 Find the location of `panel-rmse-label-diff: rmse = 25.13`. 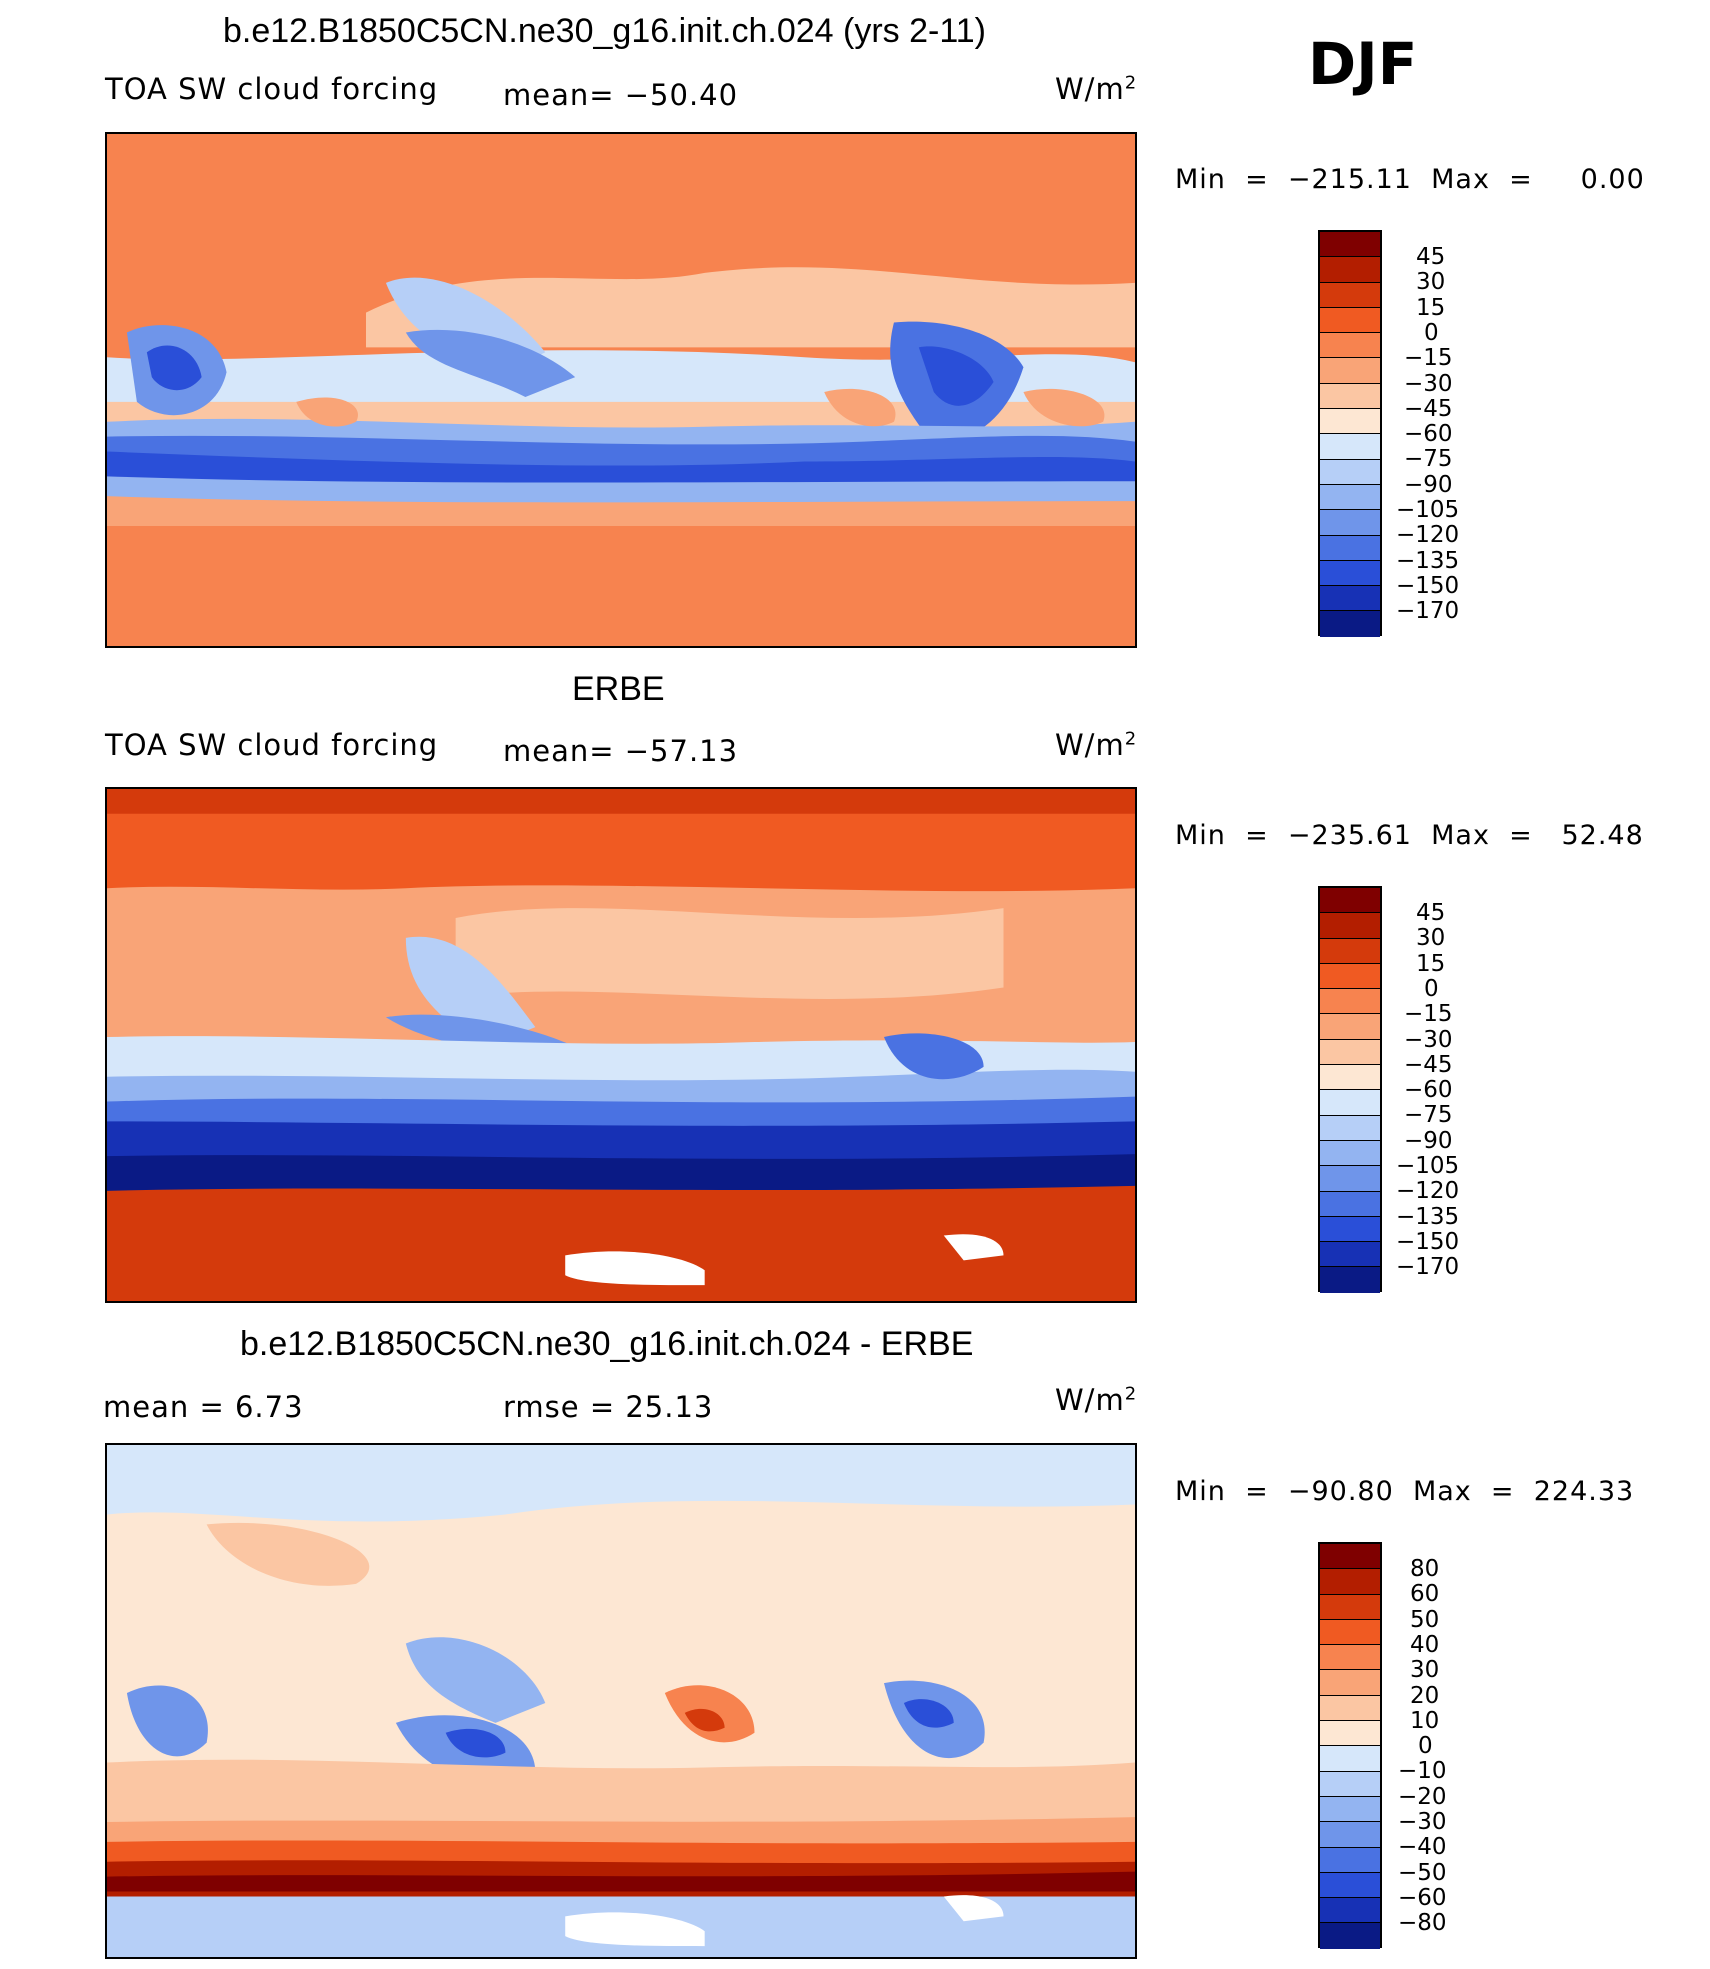

panel-rmse-label-diff: rmse = 25.13 is located at coordinates (608, 1407).